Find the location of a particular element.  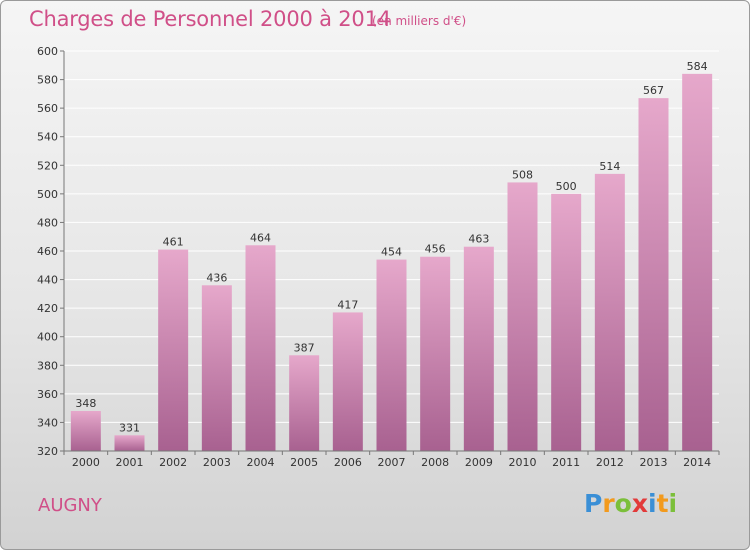

x-tick-label: 2011 is located at coordinates (566, 462).